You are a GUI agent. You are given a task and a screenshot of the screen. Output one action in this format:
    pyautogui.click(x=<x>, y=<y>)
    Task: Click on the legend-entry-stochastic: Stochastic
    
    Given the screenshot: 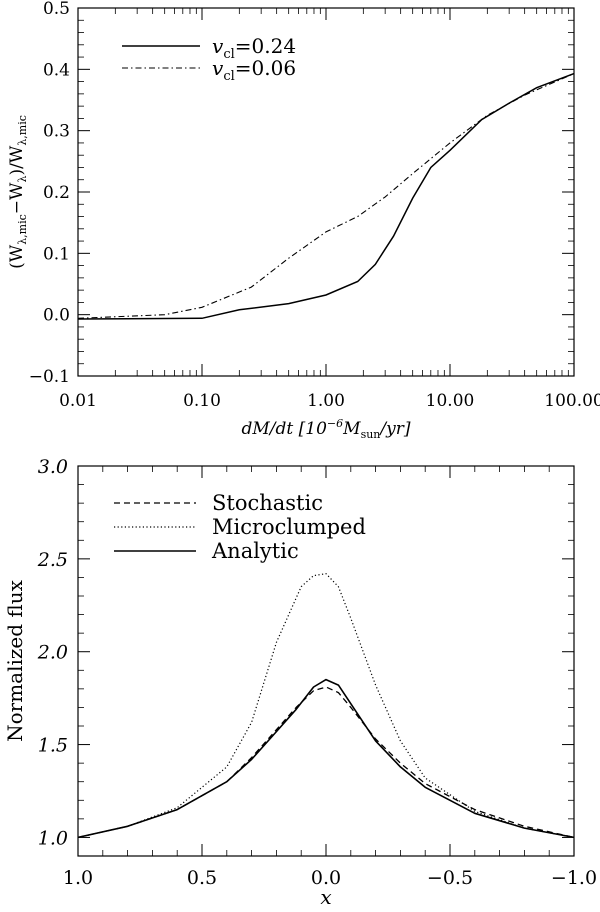 What is the action you would take?
    pyautogui.click(x=267, y=503)
    